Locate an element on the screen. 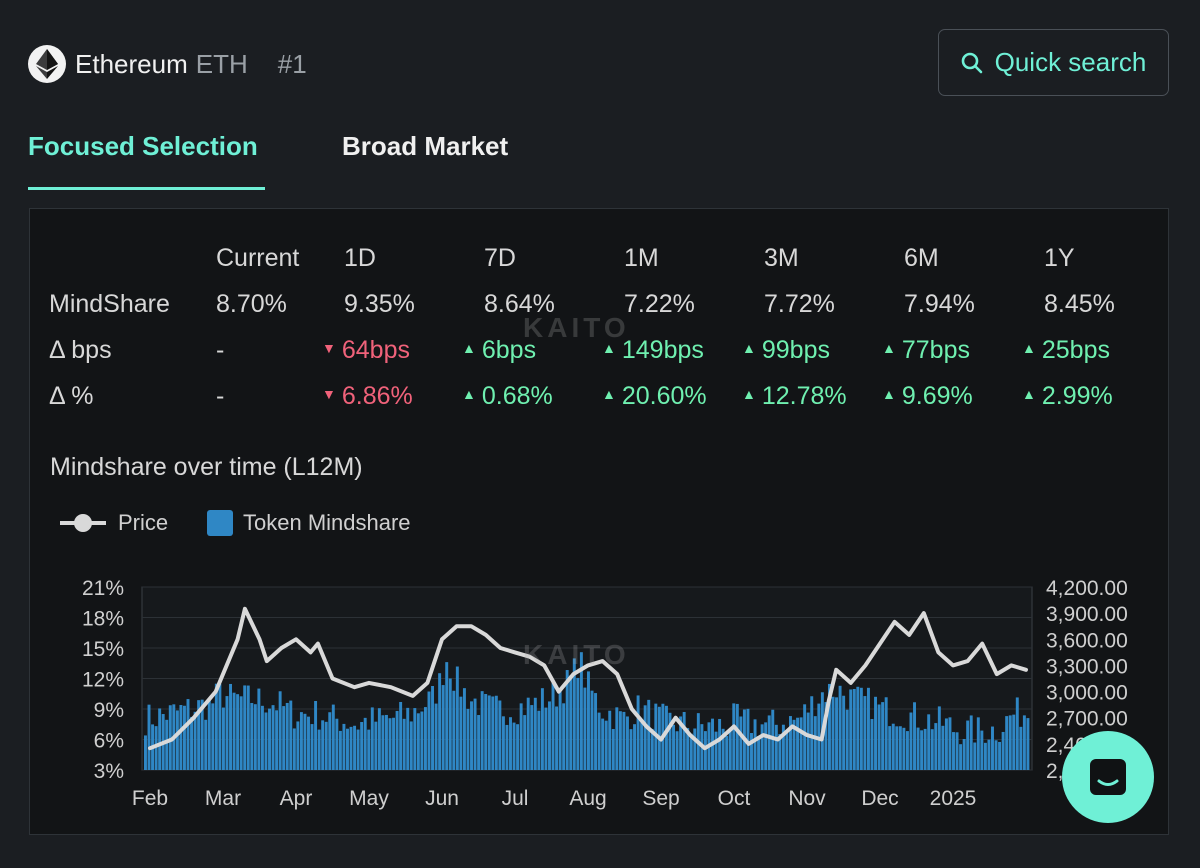  stat-value: ▲ 2.99% is located at coordinates (1067, 396).